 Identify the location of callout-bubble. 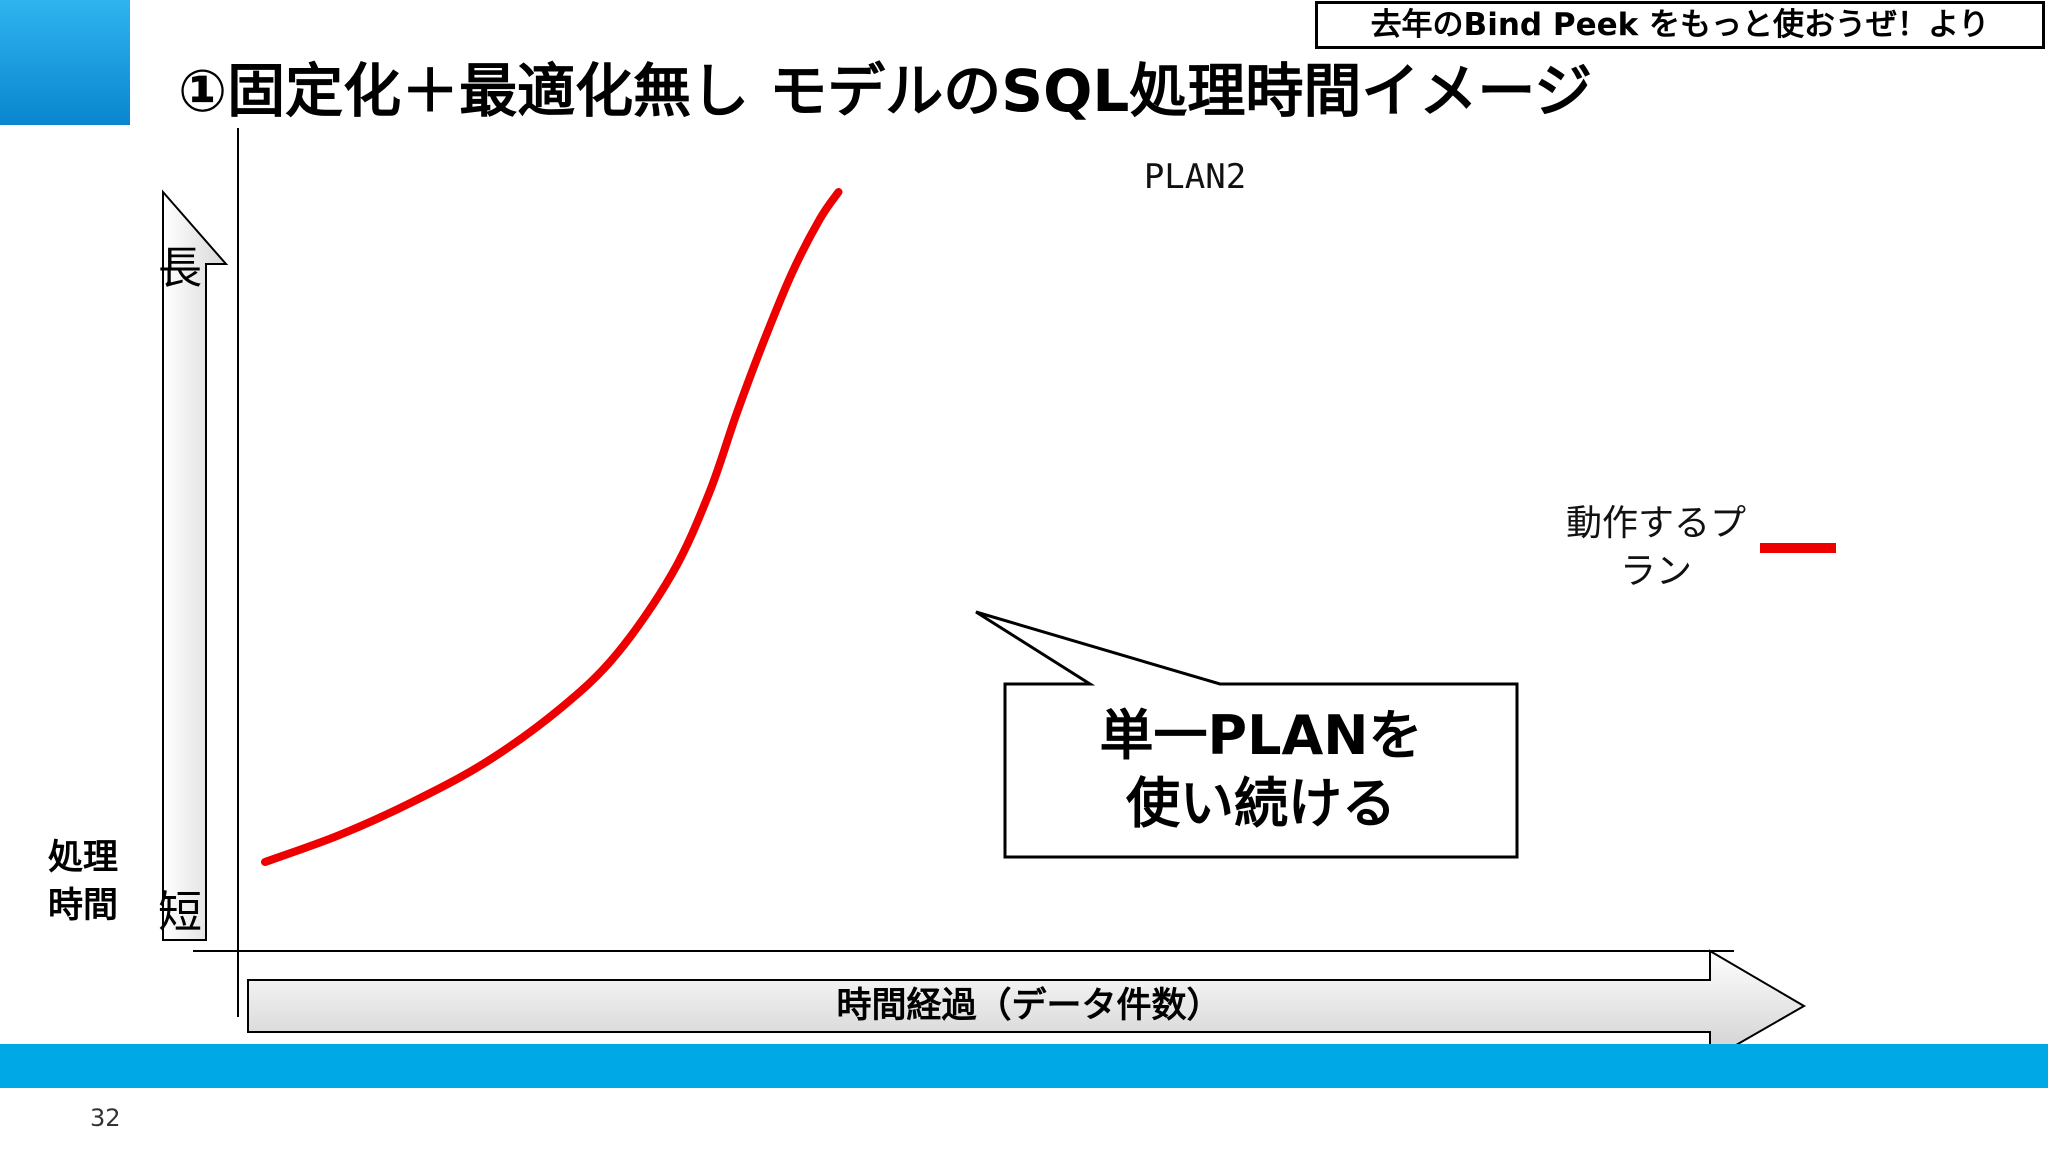
(1247, 734).